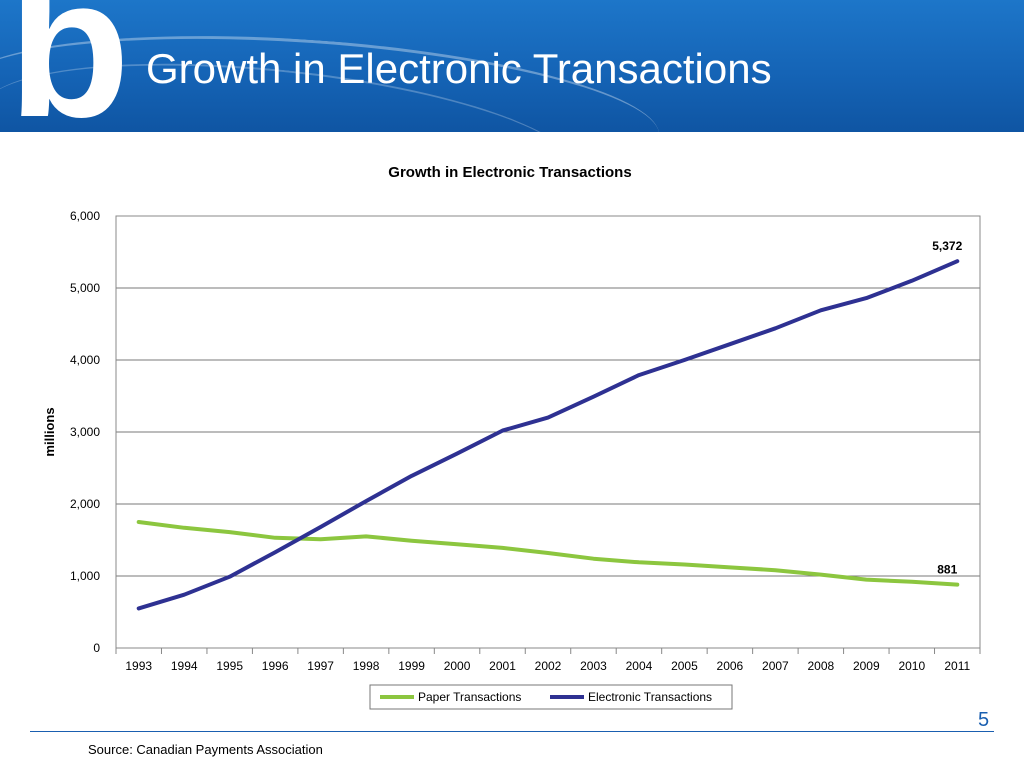  What do you see at coordinates (69, 66) in the screenshot?
I see `brand-logo: b` at bounding box center [69, 66].